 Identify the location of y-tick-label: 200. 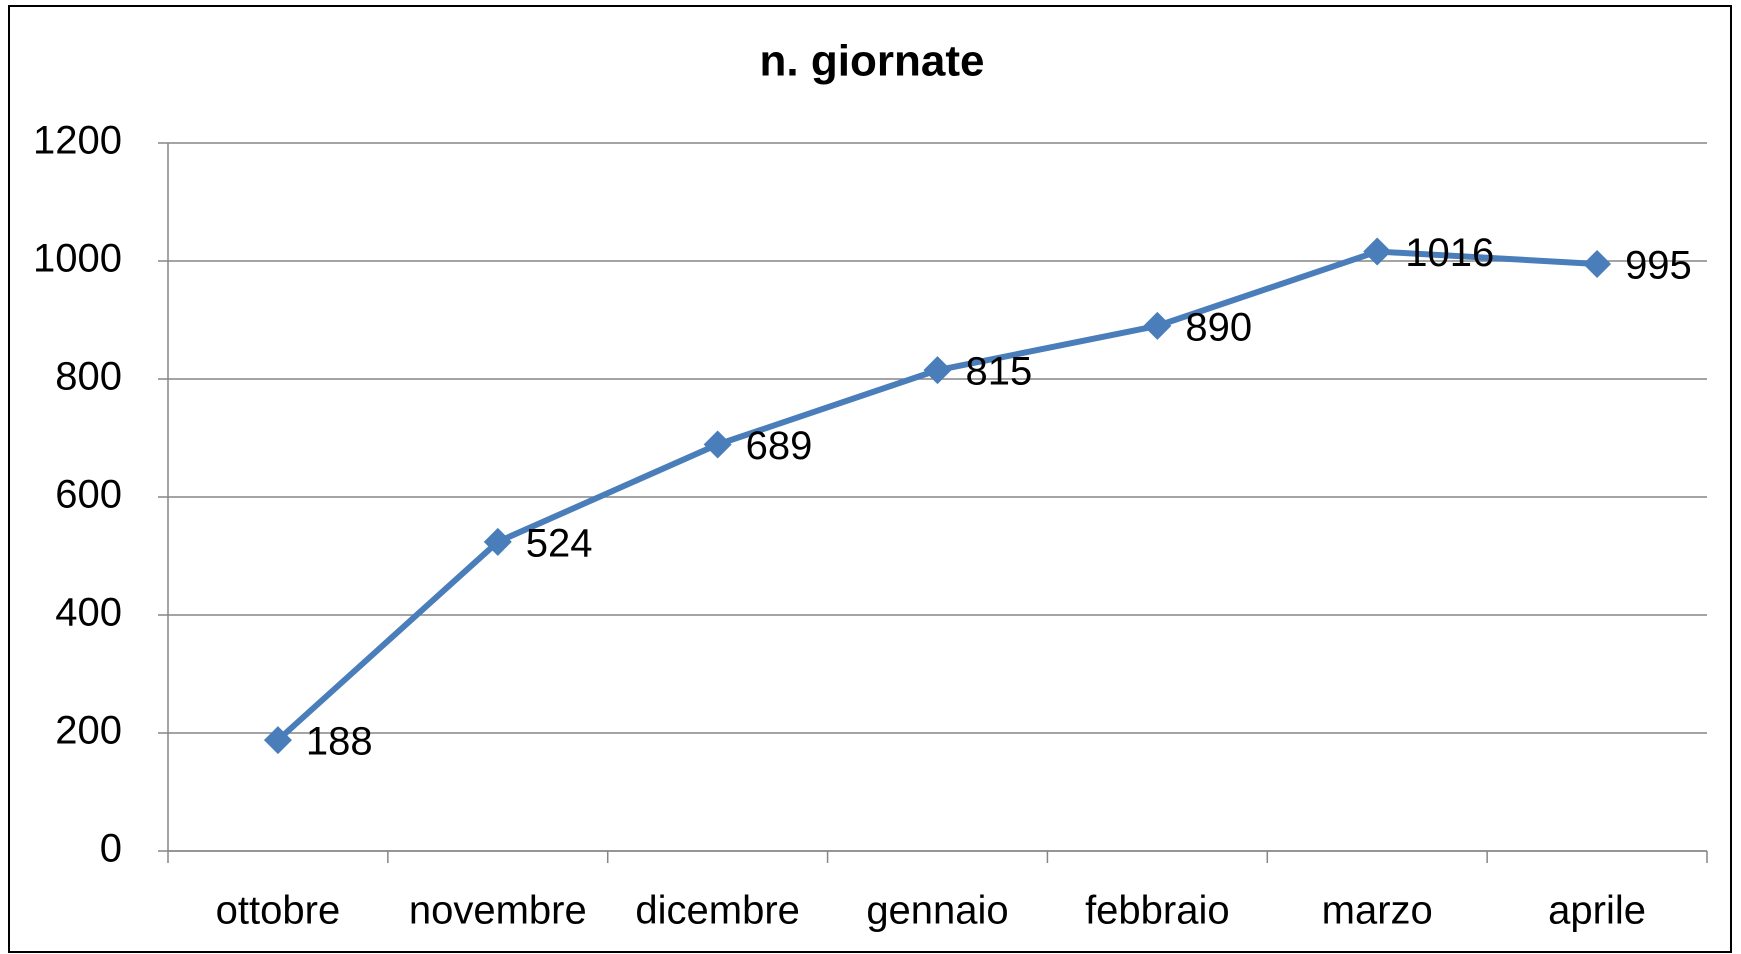
(88, 731).